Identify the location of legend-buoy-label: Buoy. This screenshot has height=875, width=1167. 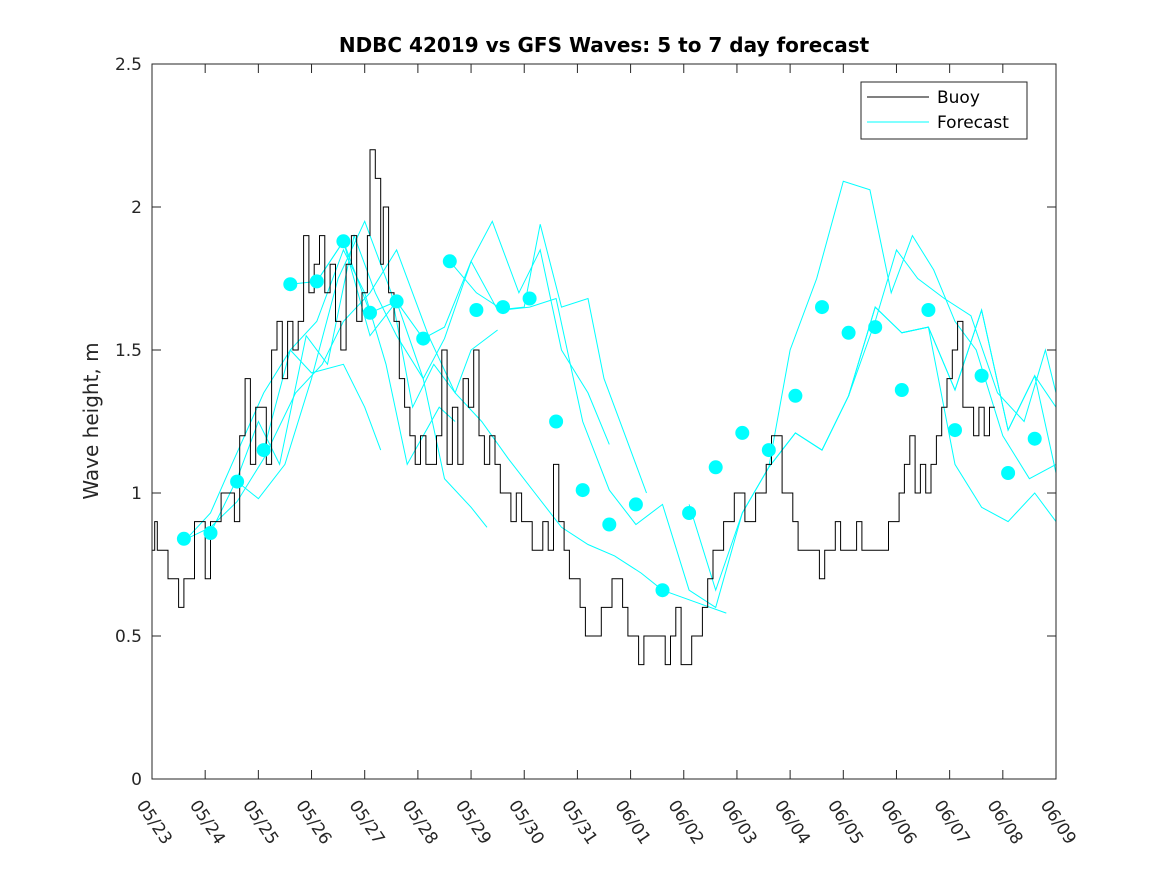
(958, 98).